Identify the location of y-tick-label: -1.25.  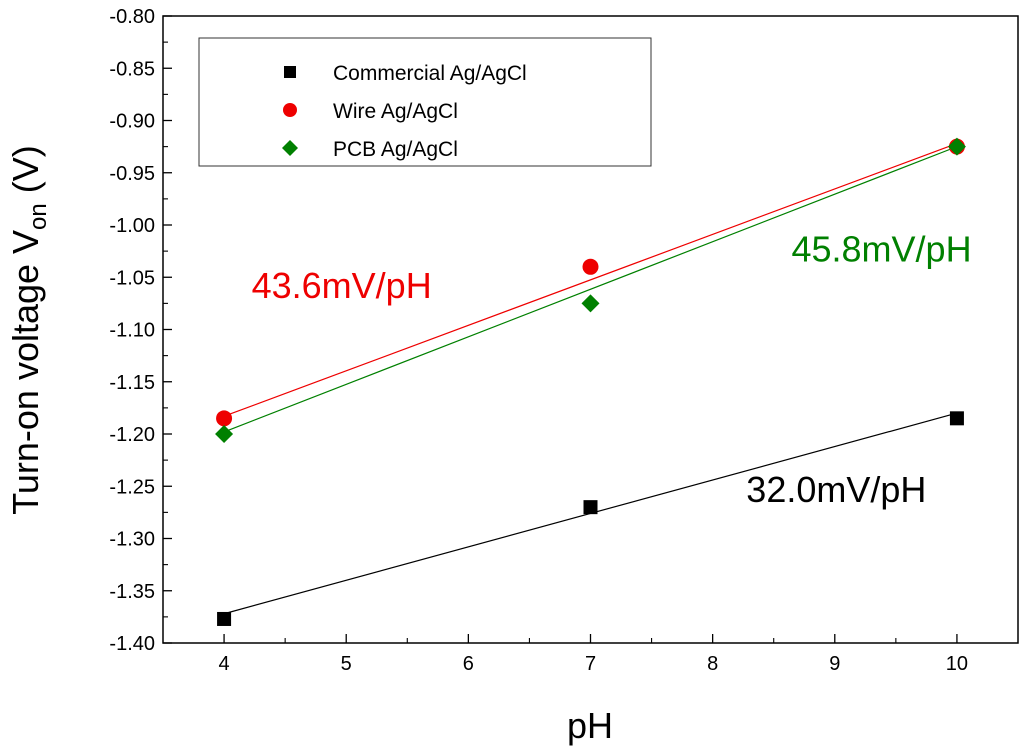
(132, 487).